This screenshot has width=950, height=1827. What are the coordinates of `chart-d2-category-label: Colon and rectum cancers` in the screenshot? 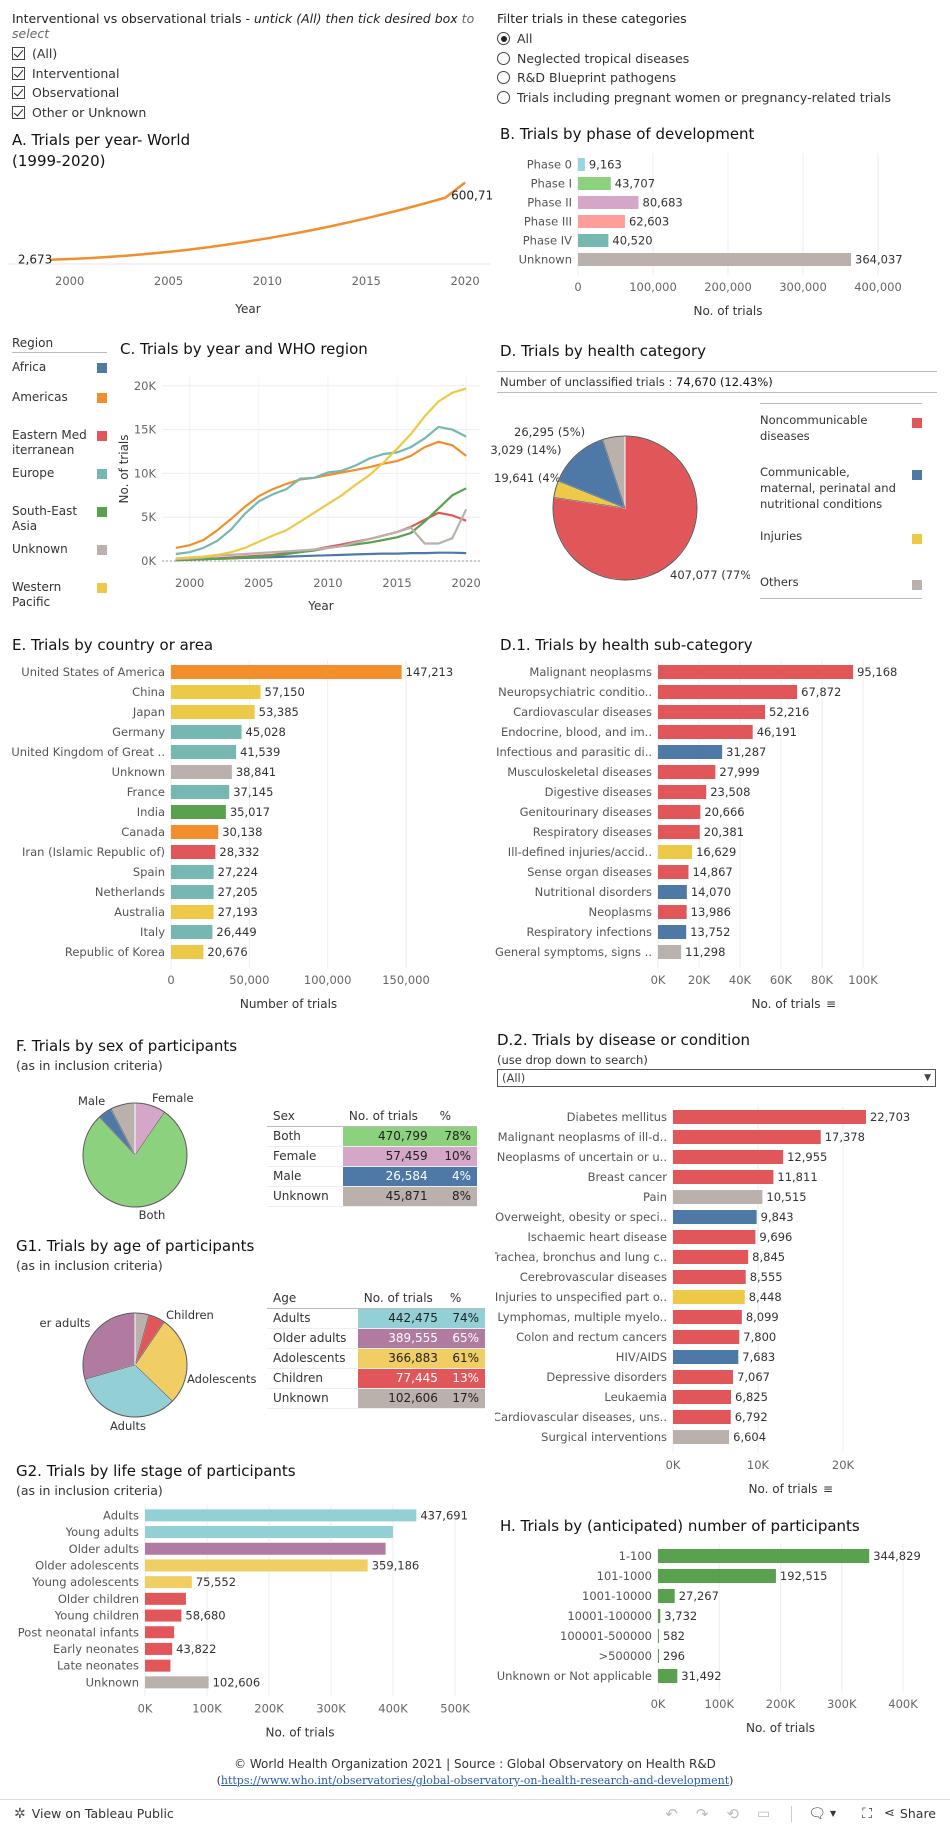 It's located at (591, 1337).